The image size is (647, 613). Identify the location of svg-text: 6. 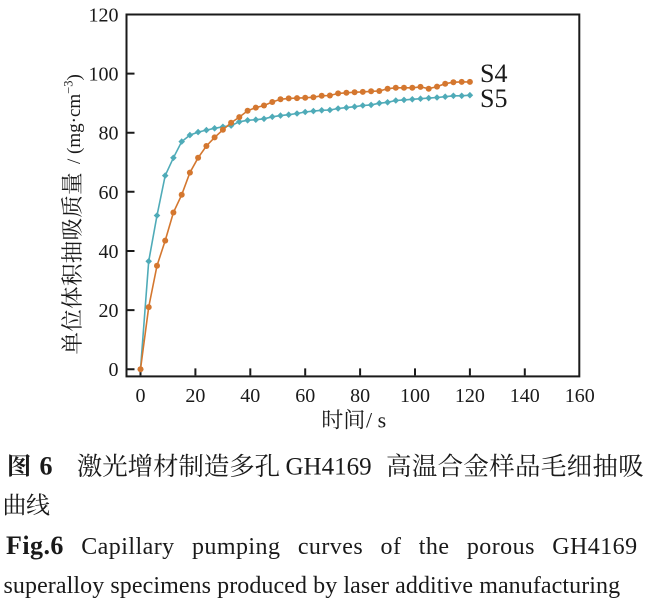
(46, 466).